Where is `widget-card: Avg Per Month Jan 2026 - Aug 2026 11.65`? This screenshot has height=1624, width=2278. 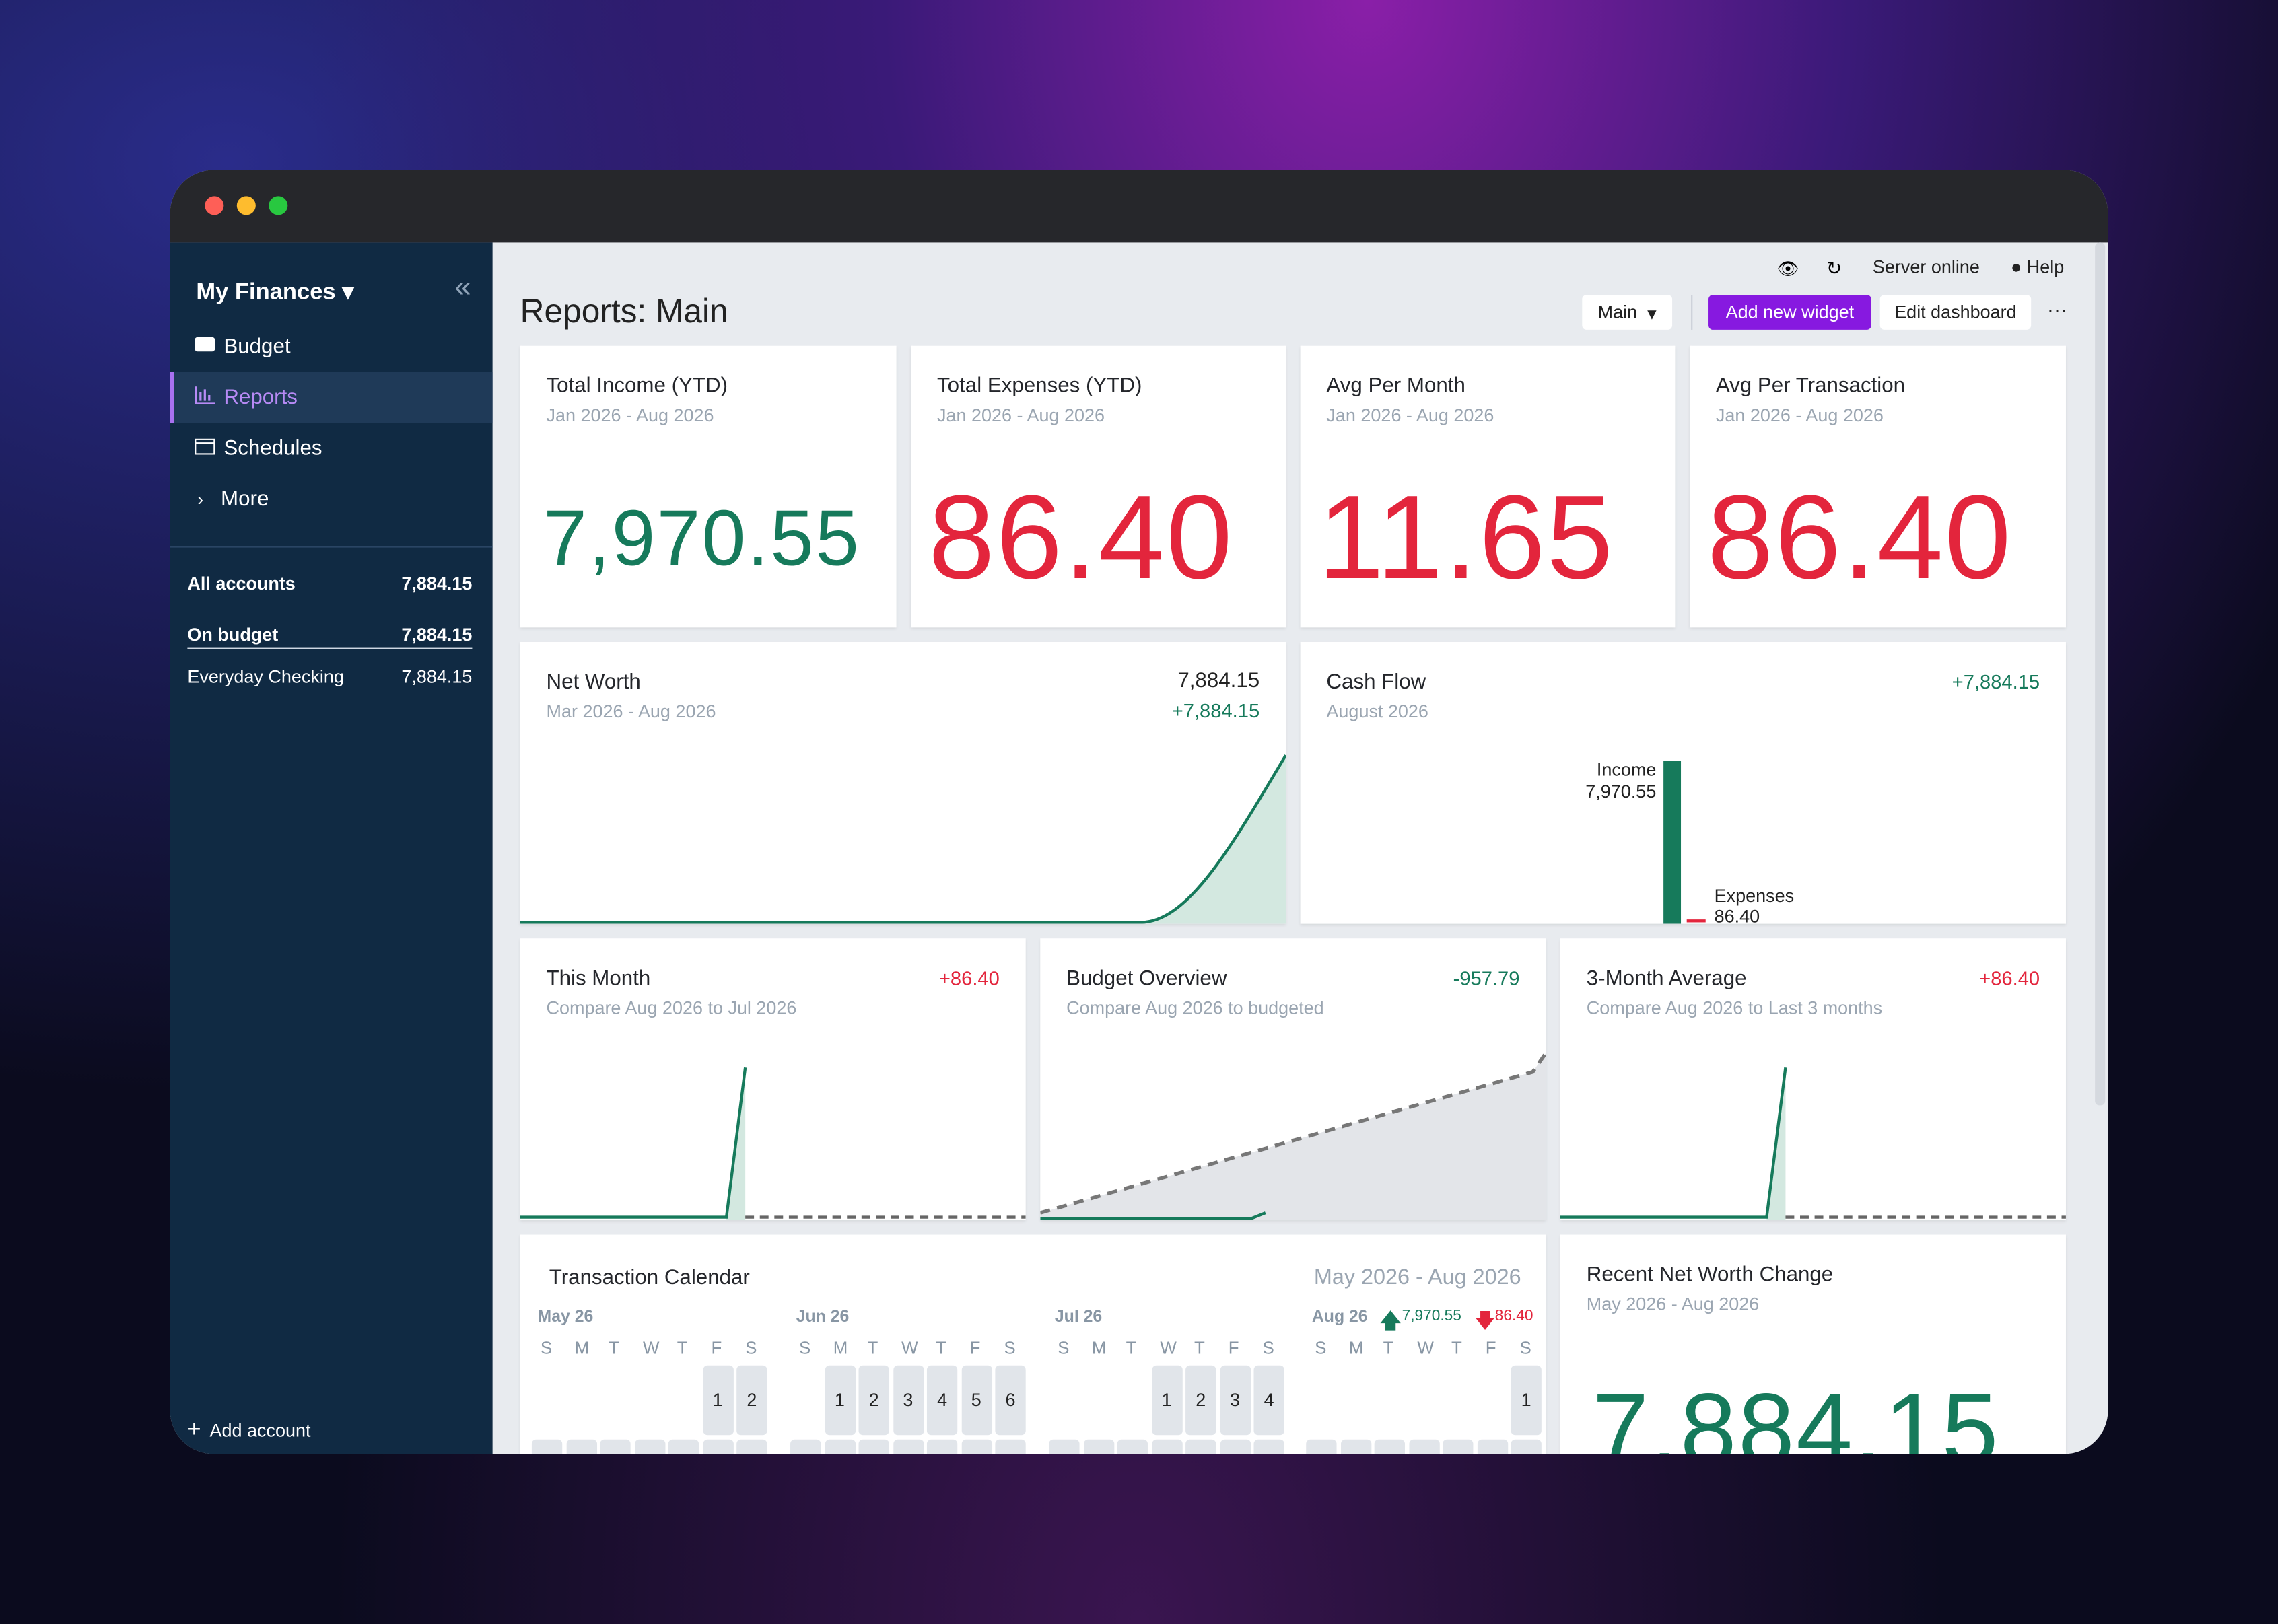
widget-card: Avg Per Month Jan 2026 - Aug 2026 11.65 is located at coordinates (1488, 486).